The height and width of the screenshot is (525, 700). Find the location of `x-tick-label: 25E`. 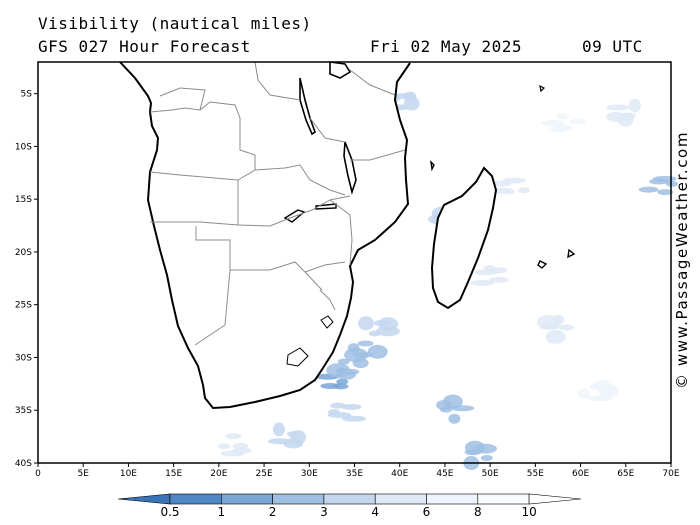

x-tick-label: 25E is located at coordinates (264, 474).